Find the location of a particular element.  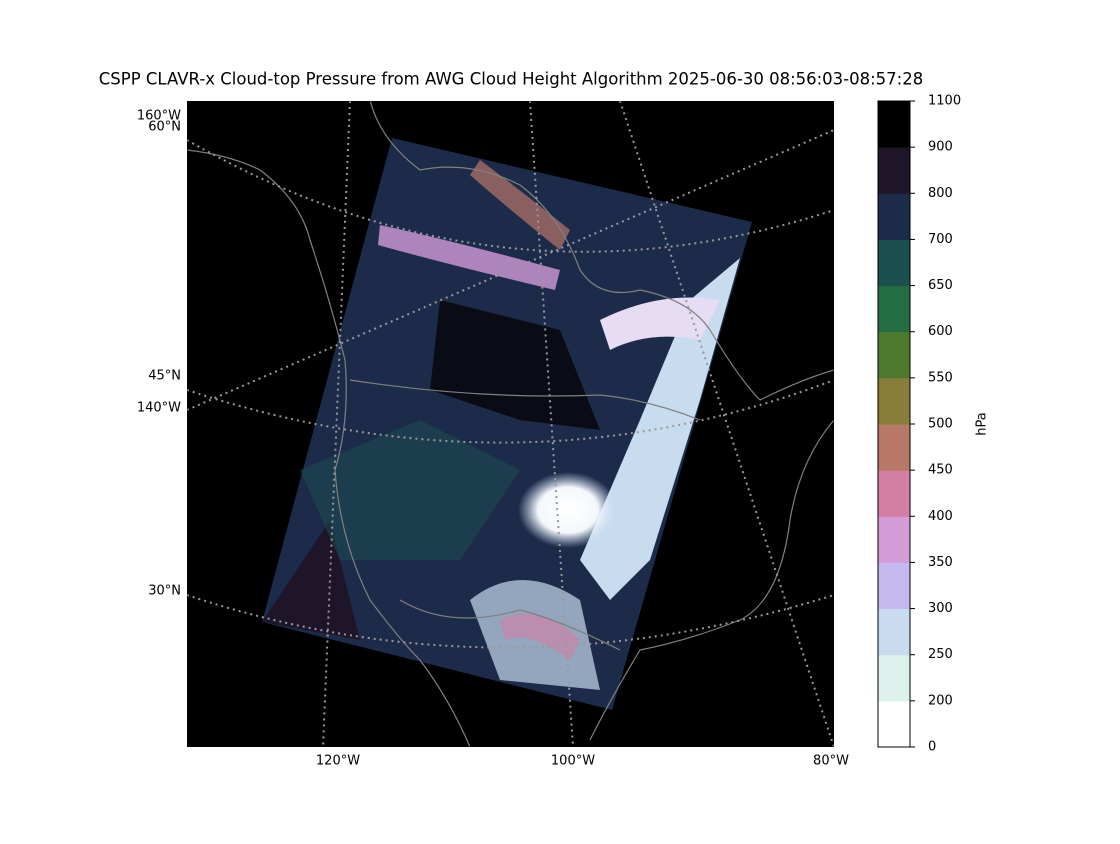

colorbar-tick-label: 700 is located at coordinates (940, 239).